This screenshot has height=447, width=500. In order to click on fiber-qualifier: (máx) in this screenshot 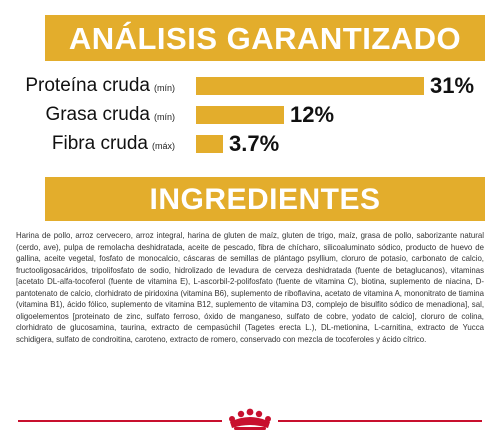, I will do `click(163, 146)`.